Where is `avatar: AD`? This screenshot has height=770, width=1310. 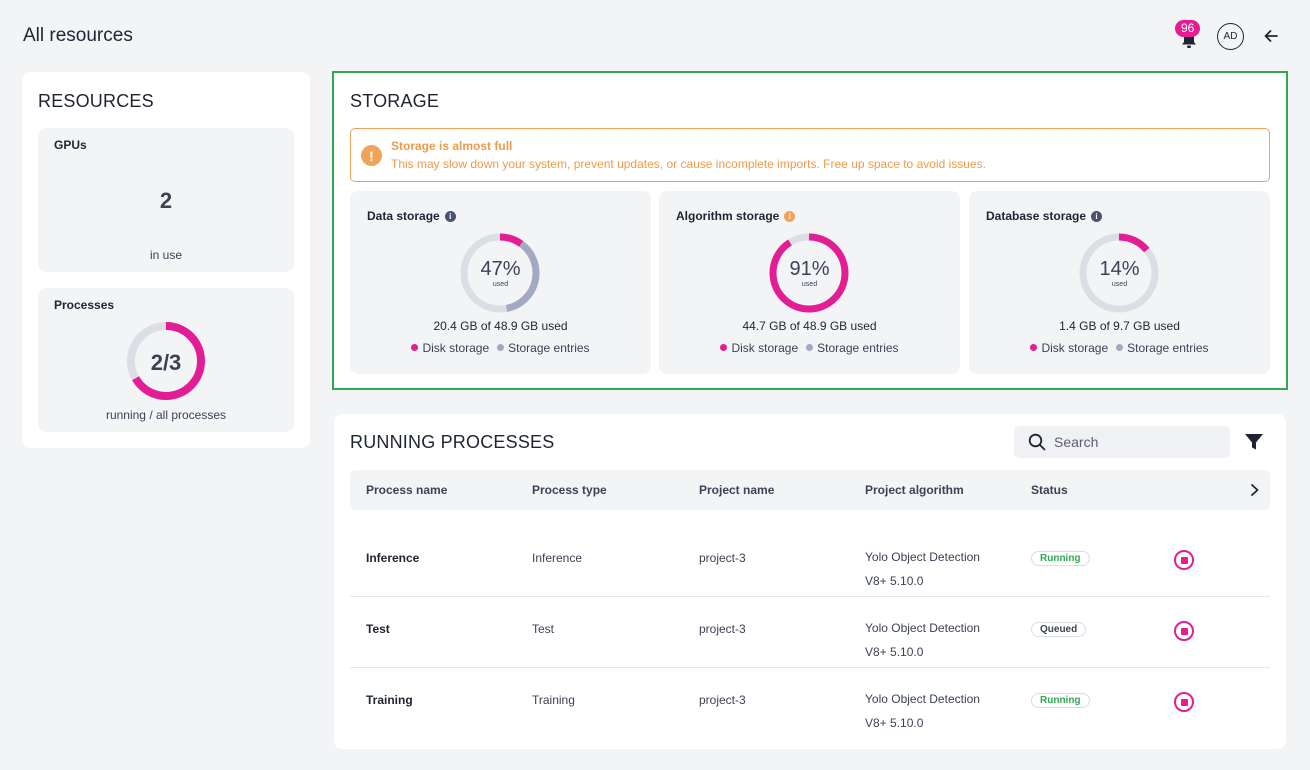
avatar: AD is located at coordinates (1230, 36).